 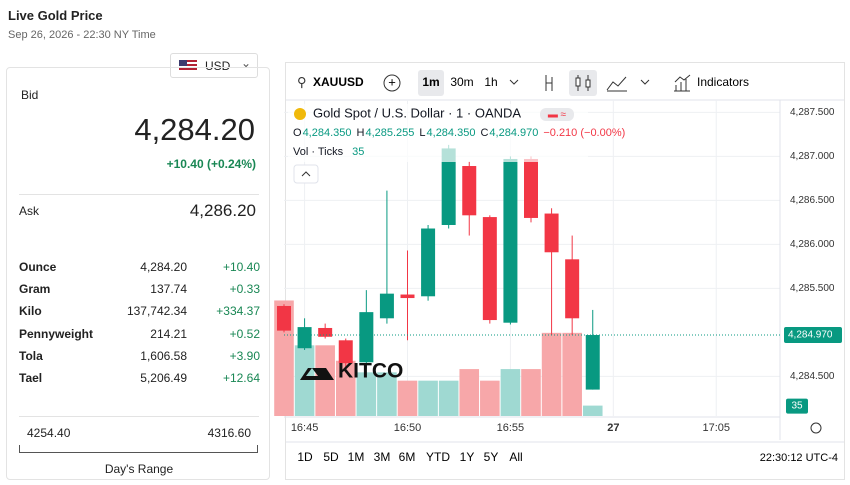 I want to click on unit-change: +334.37, so click(x=238, y=311).